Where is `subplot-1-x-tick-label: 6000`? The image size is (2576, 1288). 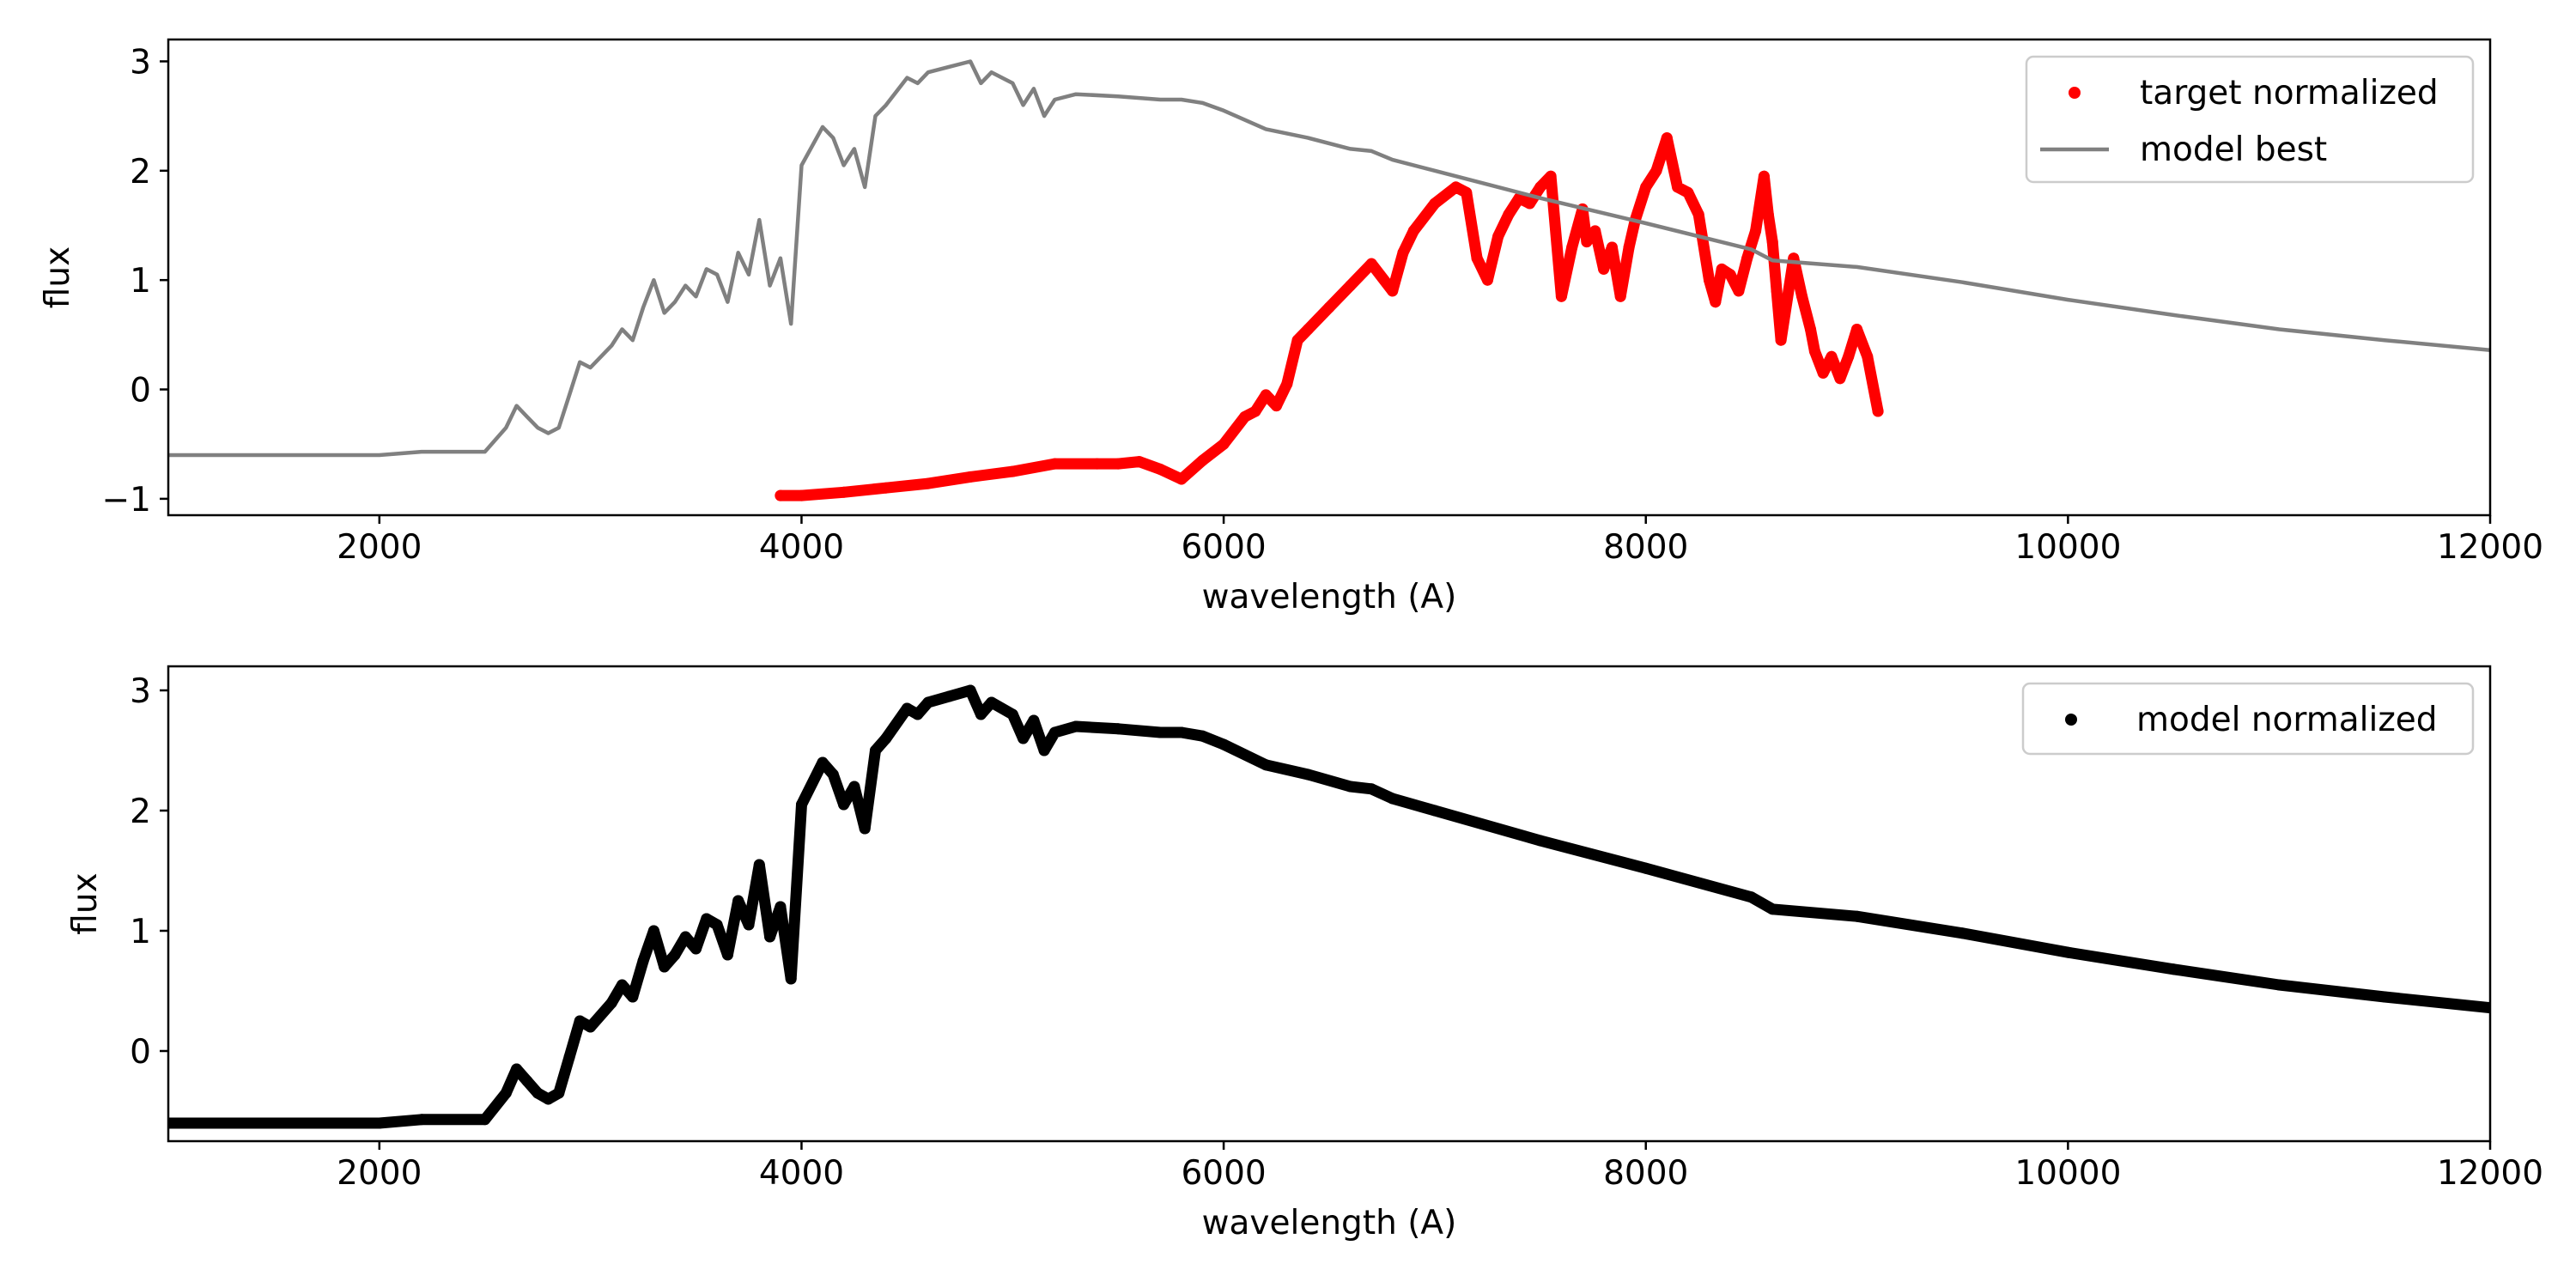
subplot-1-x-tick-label: 6000 is located at coordinates (1224, 547).